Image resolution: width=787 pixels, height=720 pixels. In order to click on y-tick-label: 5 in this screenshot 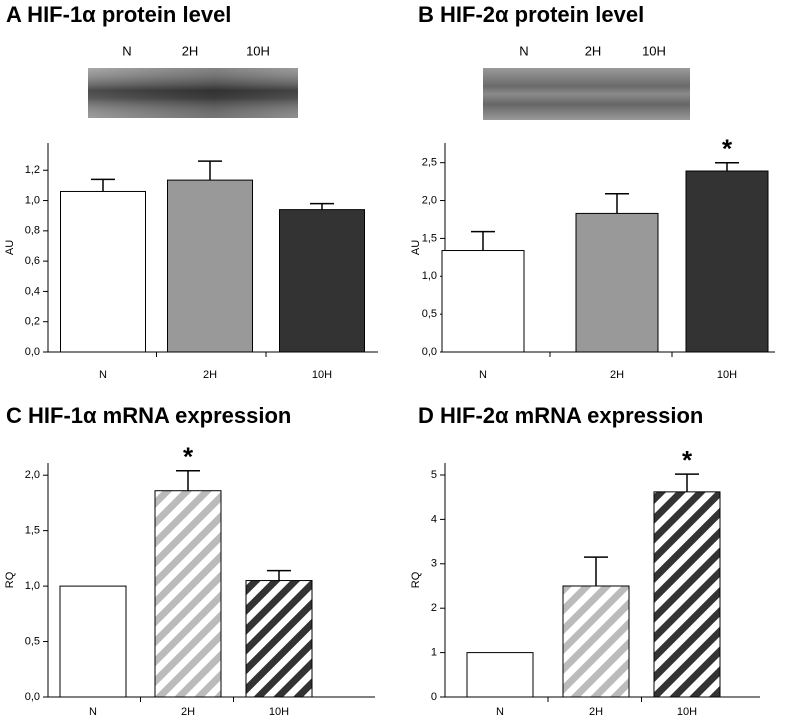, I will do `click(434, 475)`.